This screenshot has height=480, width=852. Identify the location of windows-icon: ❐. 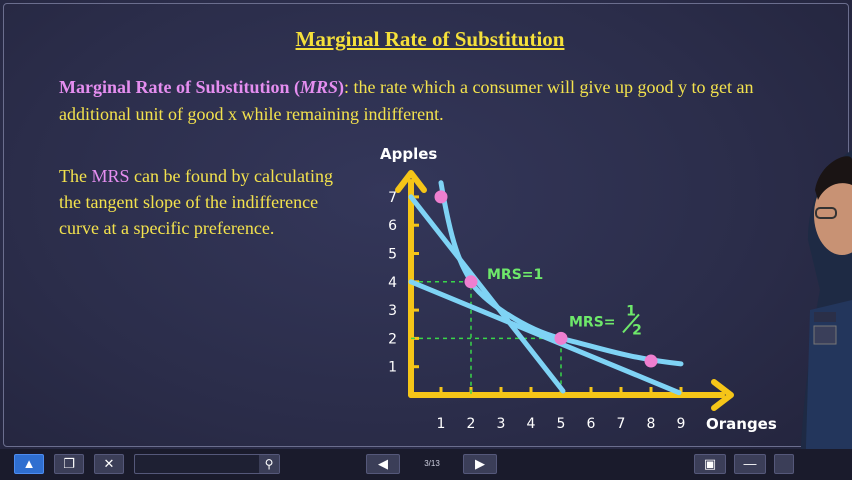
(69, 463).